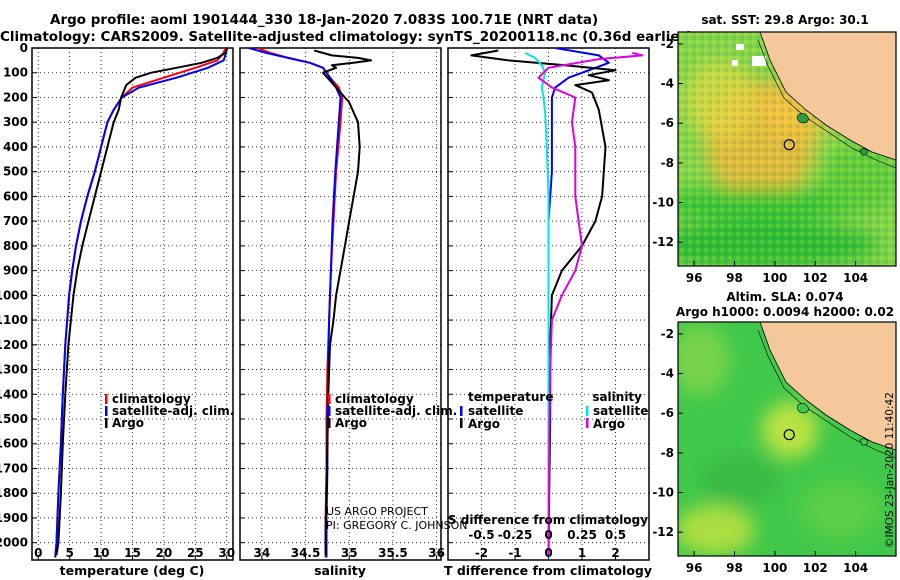 This screenshot has height=580, width=900. What do you see at coordinates (15, 147) in the screenshot?
I see `depth-tick-label: 400` at bounding box center [15, 147].